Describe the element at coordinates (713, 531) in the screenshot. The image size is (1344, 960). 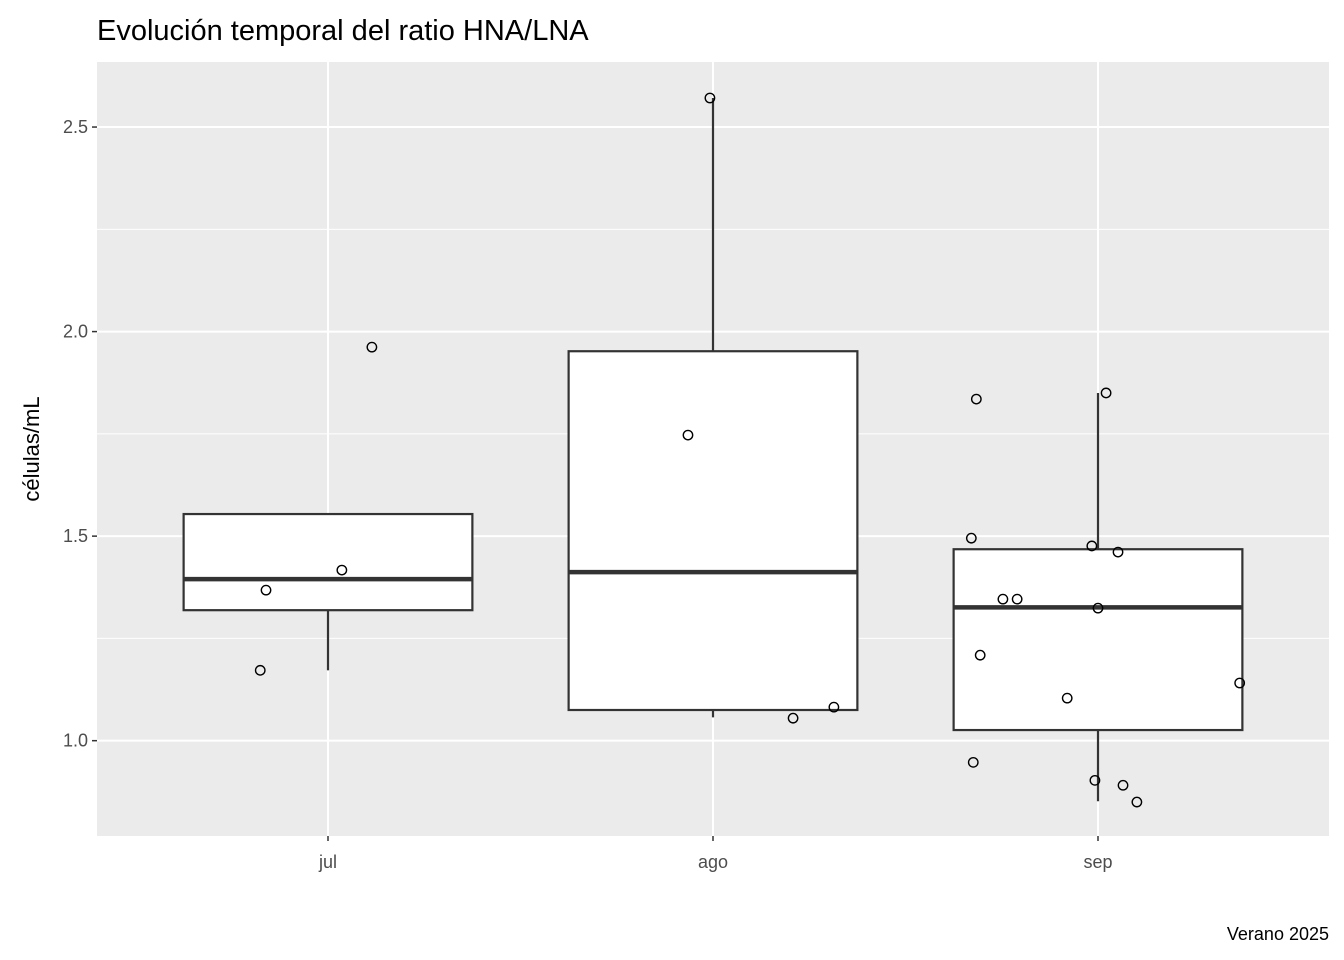
I see `box-ago` at that location.